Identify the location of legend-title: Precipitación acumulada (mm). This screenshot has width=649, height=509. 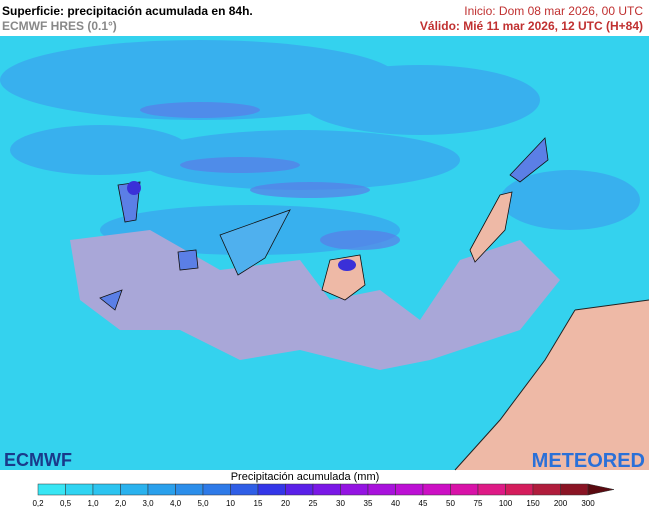
(305, 477).